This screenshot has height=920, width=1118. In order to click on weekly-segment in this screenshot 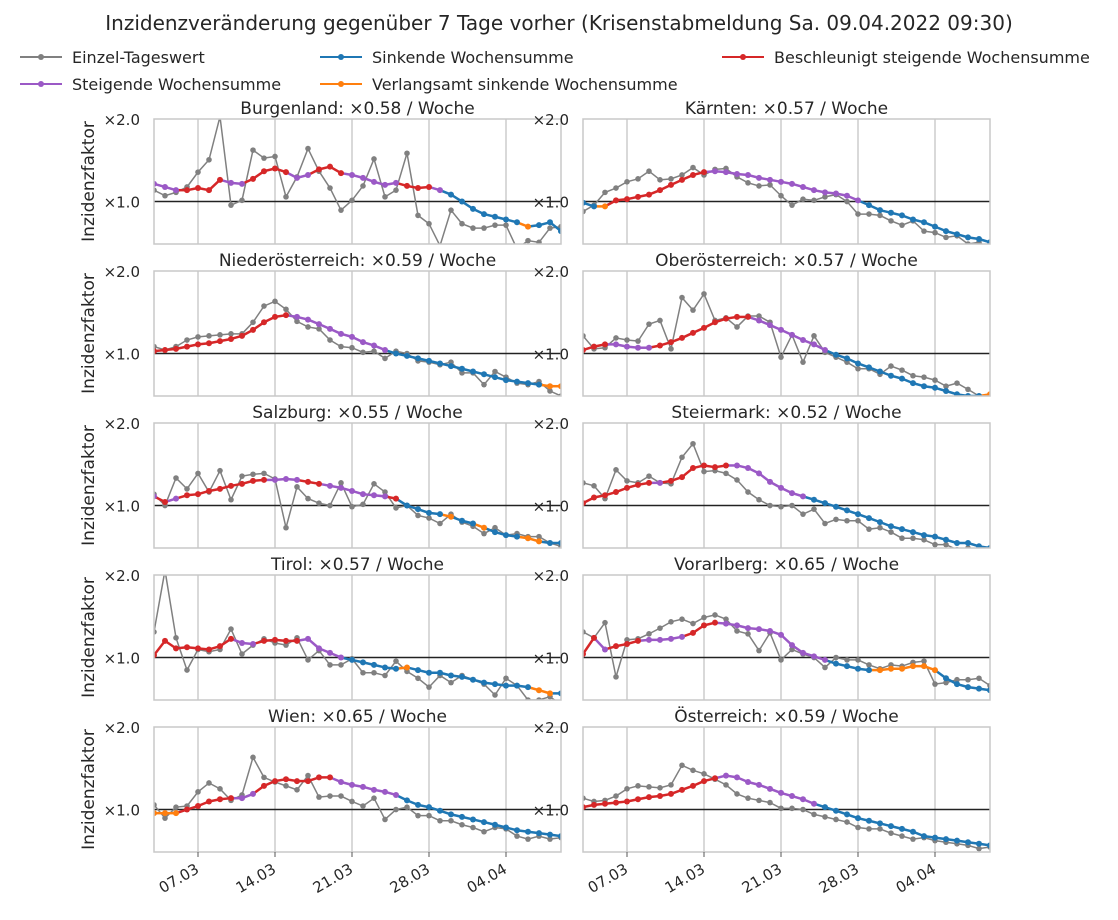, I will do `click(577, 840)`.